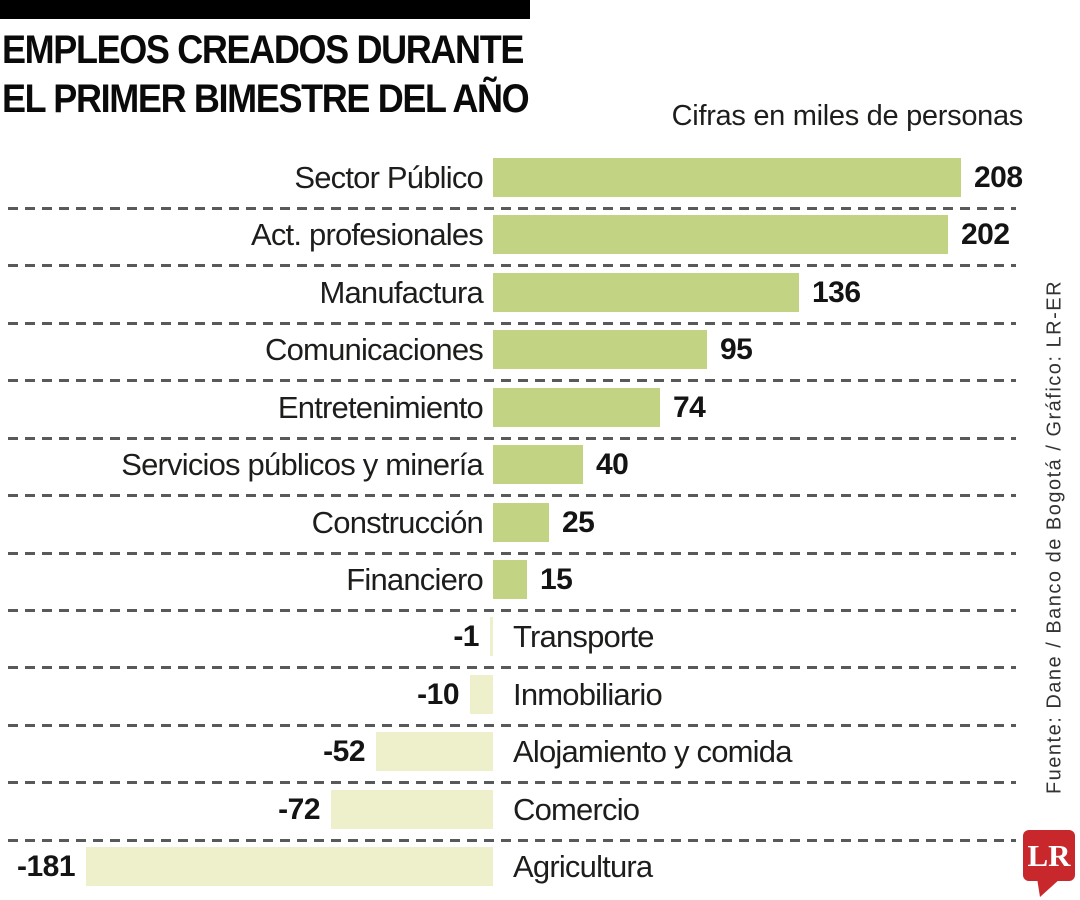  Describe the element at coordinates (689, 407) in the screenshot. I see `value-label: 74` at that location.